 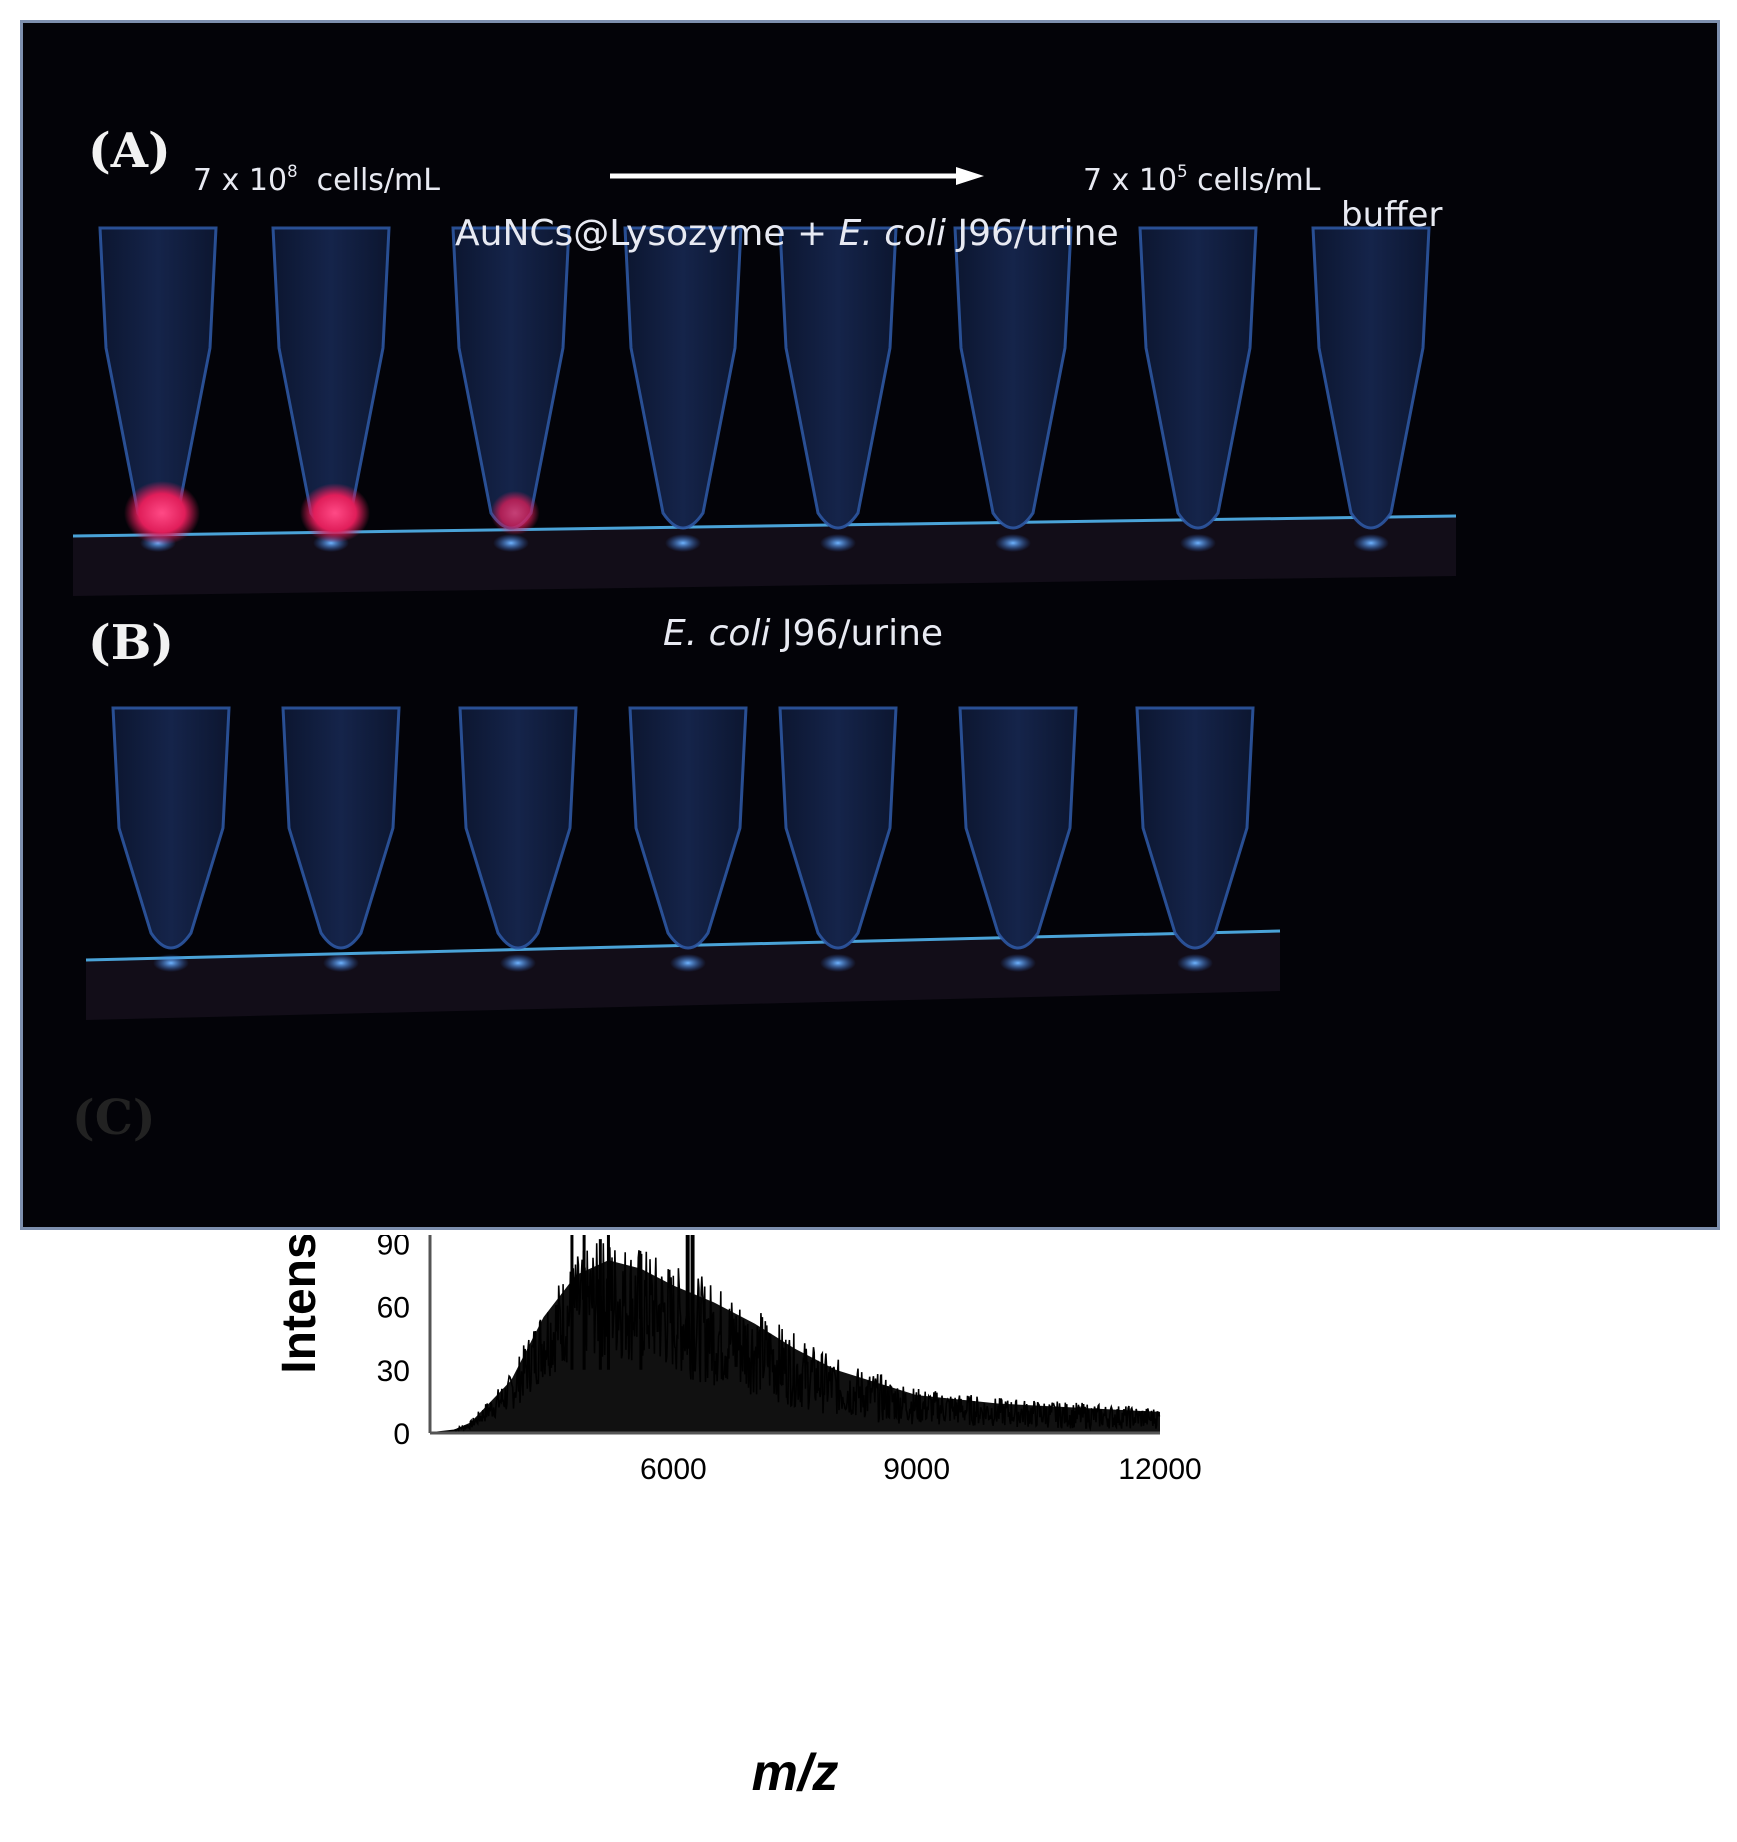 I want to click on dilution-arrow, so click(x=797, y=176).